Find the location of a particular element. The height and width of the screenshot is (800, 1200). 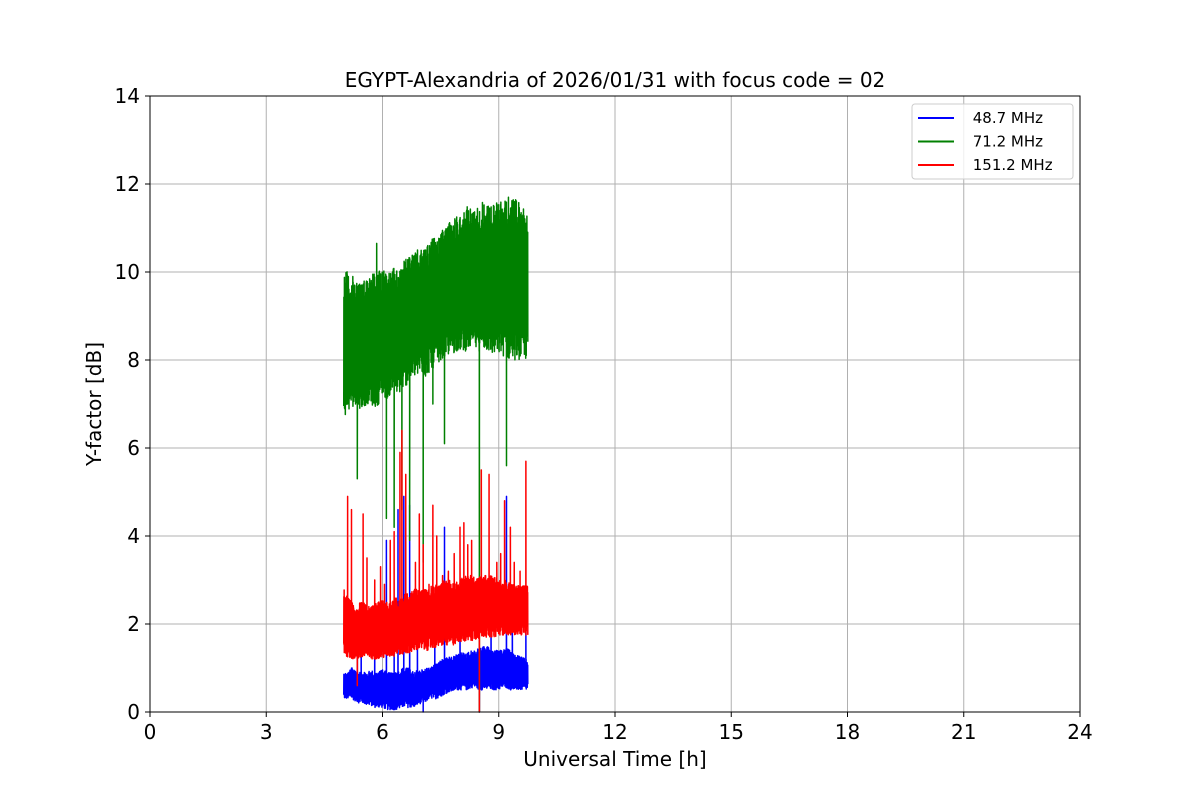

y-tick-label: 4 is located at coordinates (133, 536).